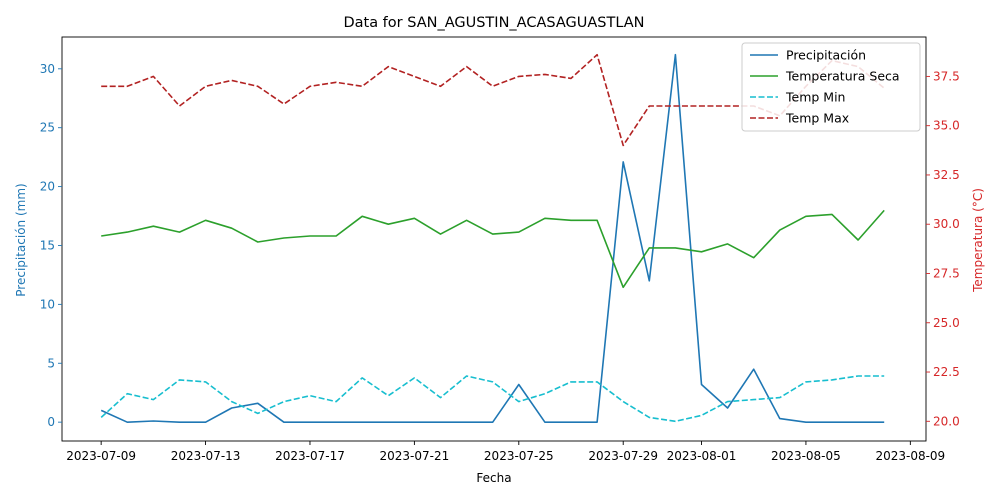 The height and width of the screenshot is (500, 1000). Describe the element at coordinates (47, 128) in the screenshot. I see `y-left-tick-label: 25` at that location.